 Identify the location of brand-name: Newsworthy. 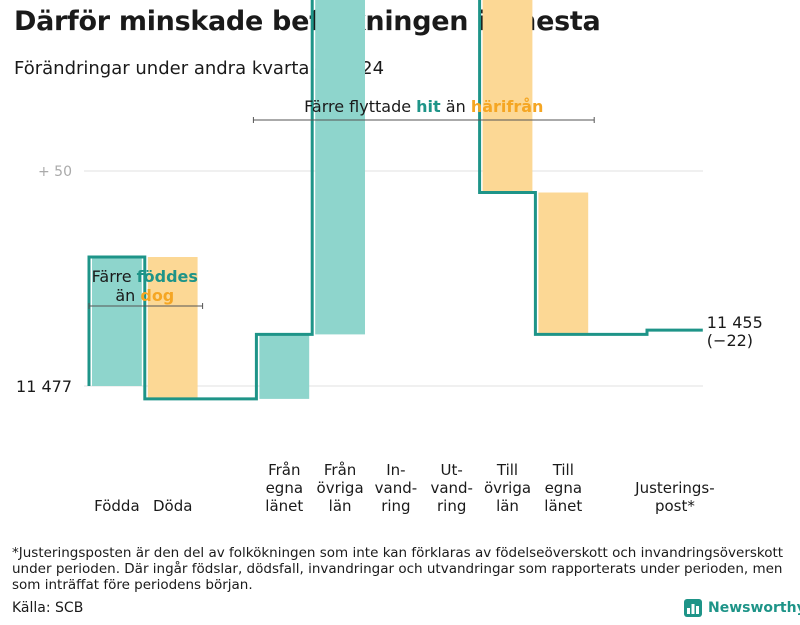
(754, 608).